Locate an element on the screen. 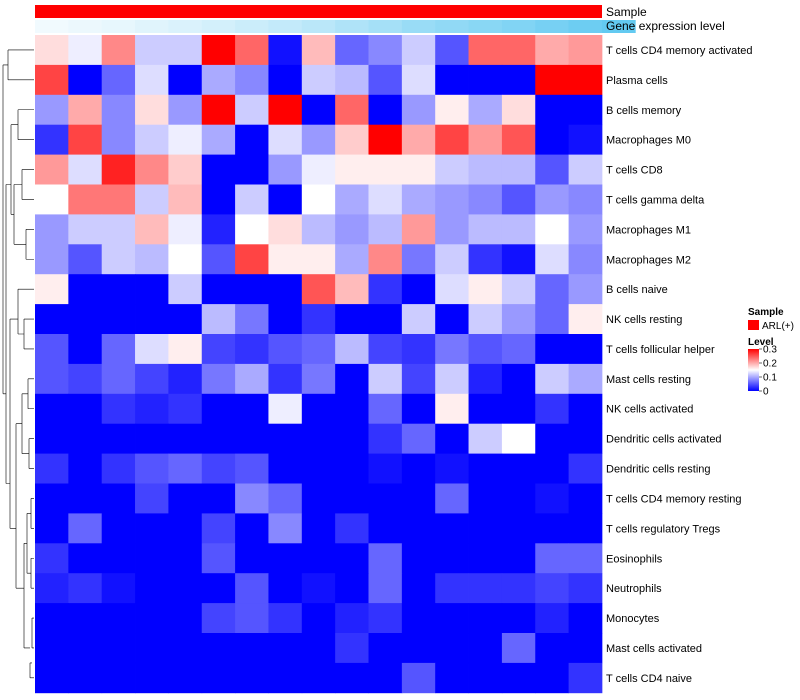 This screenshot has width=800, height=700. row-label: Macrophages M1 is located at coordinates (648, 230).